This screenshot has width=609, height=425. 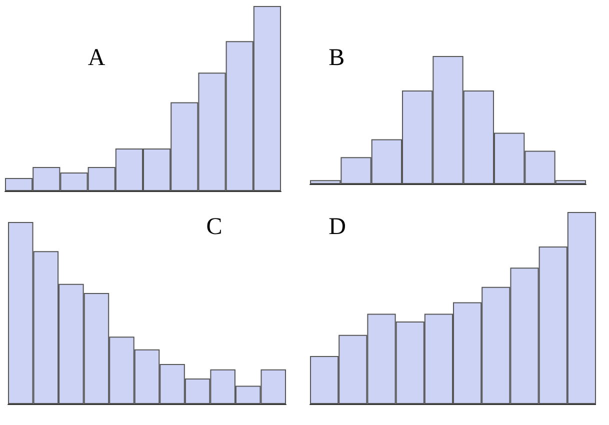 What do you see at coordinates (97, 58) in the screenshot?
I see `text: A` at bounding box center [97, 58].